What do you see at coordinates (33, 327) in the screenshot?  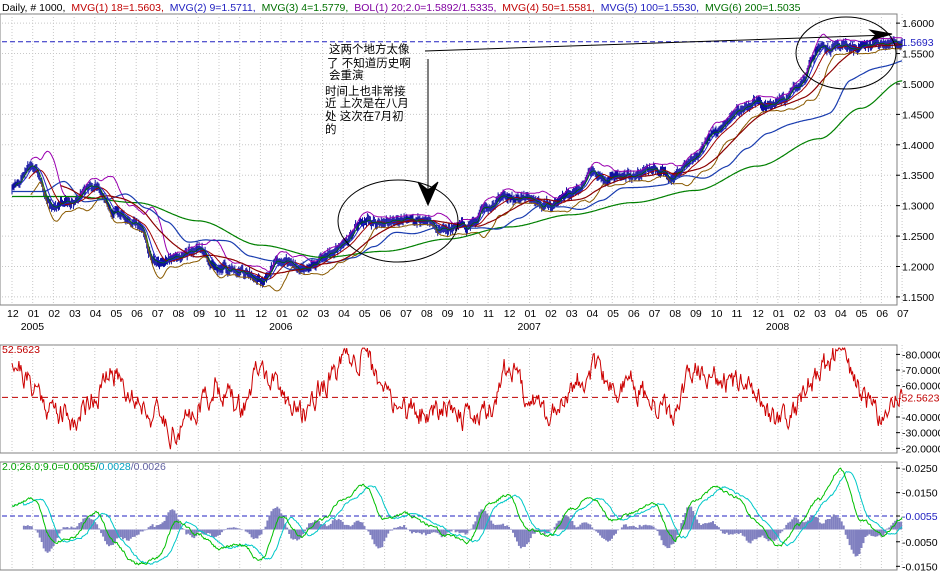 I see `x-year-label: 2005` at bounding box center [33, 327].